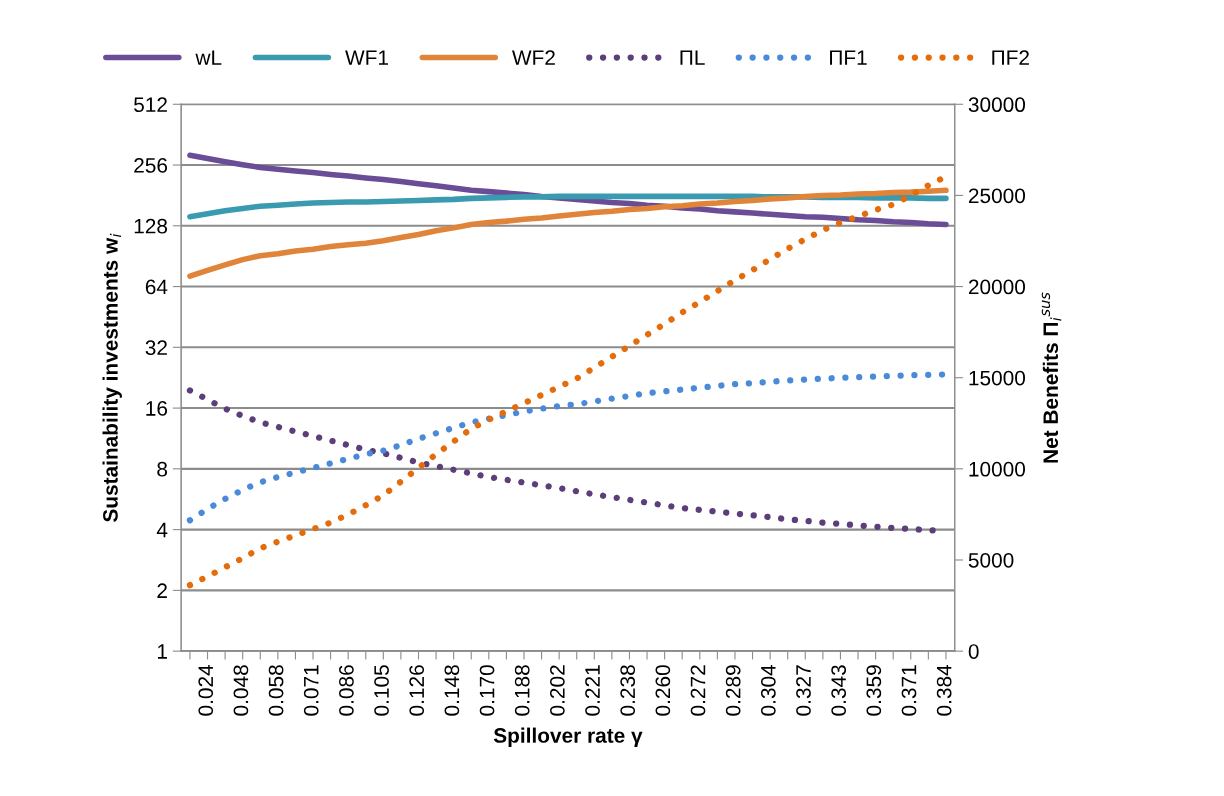 The height and width of the screenshot is (796, 1224). I want to click on y2-tick-label: 5000, so click(991, 560).